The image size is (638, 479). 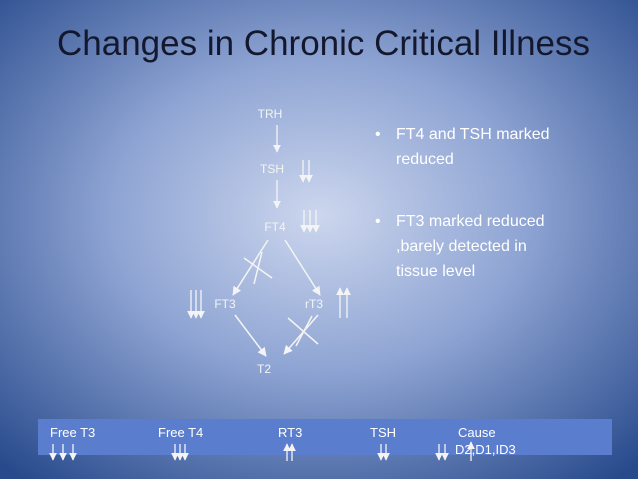 I want to click on slide-title: Changes in Chronic Critical Illness, so click(x=323, y=43).